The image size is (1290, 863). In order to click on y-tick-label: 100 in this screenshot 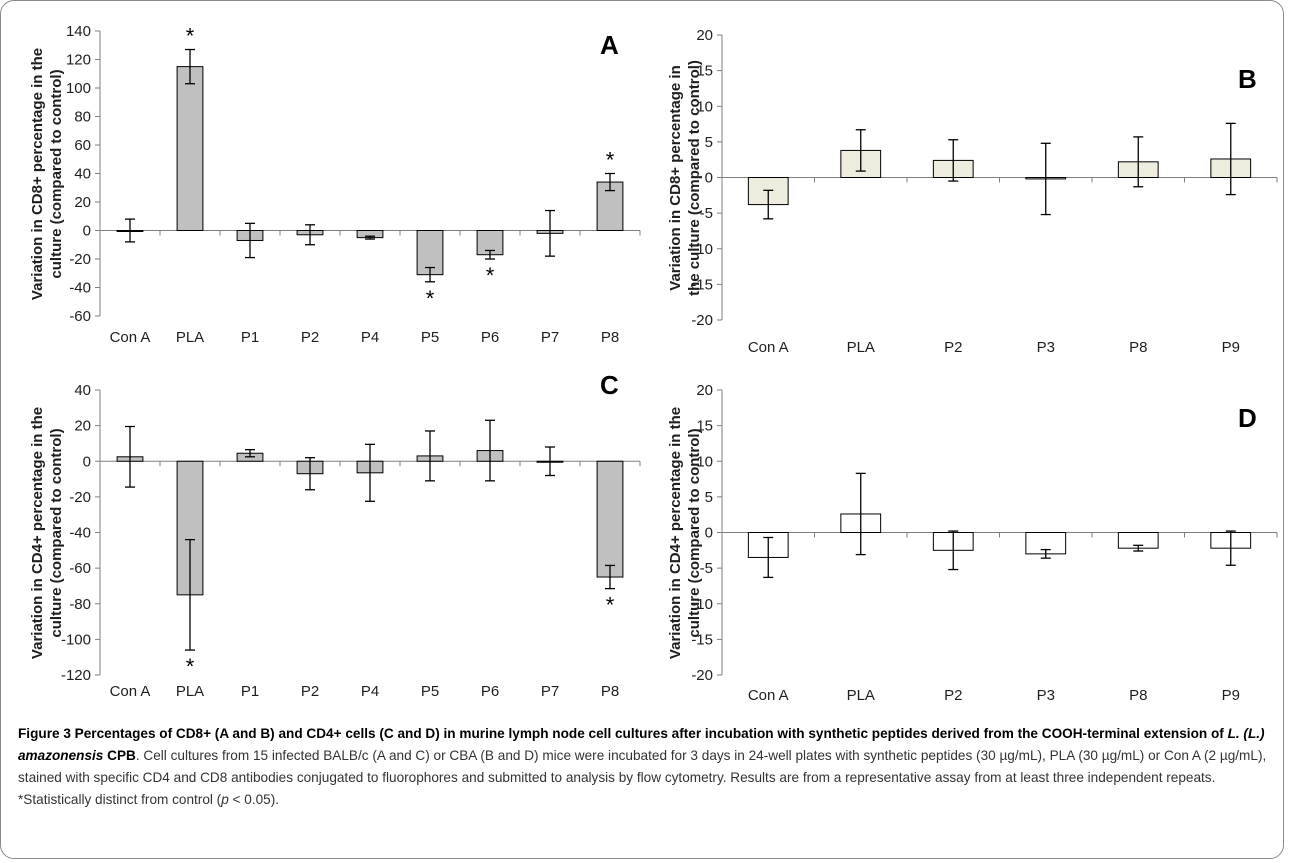, I will do `click(78, 88)`.